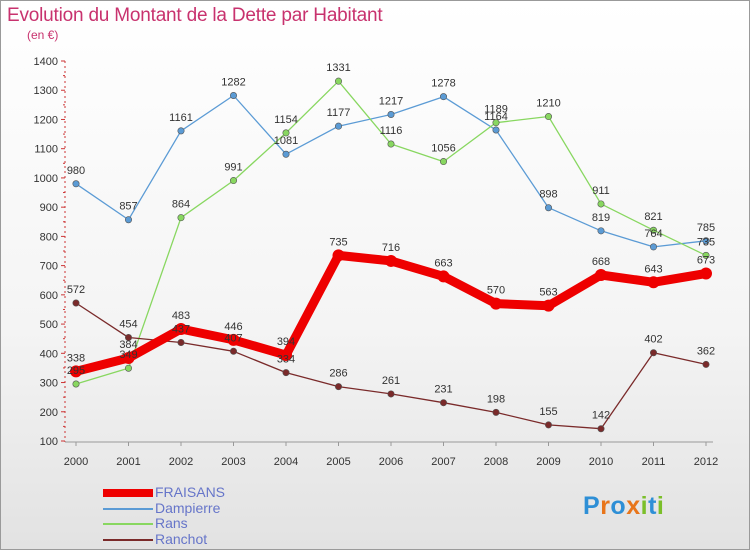 The width and height of the screenshot is (750, 550). I want to click on data-label-ranchot: 437, so click(181, 329).